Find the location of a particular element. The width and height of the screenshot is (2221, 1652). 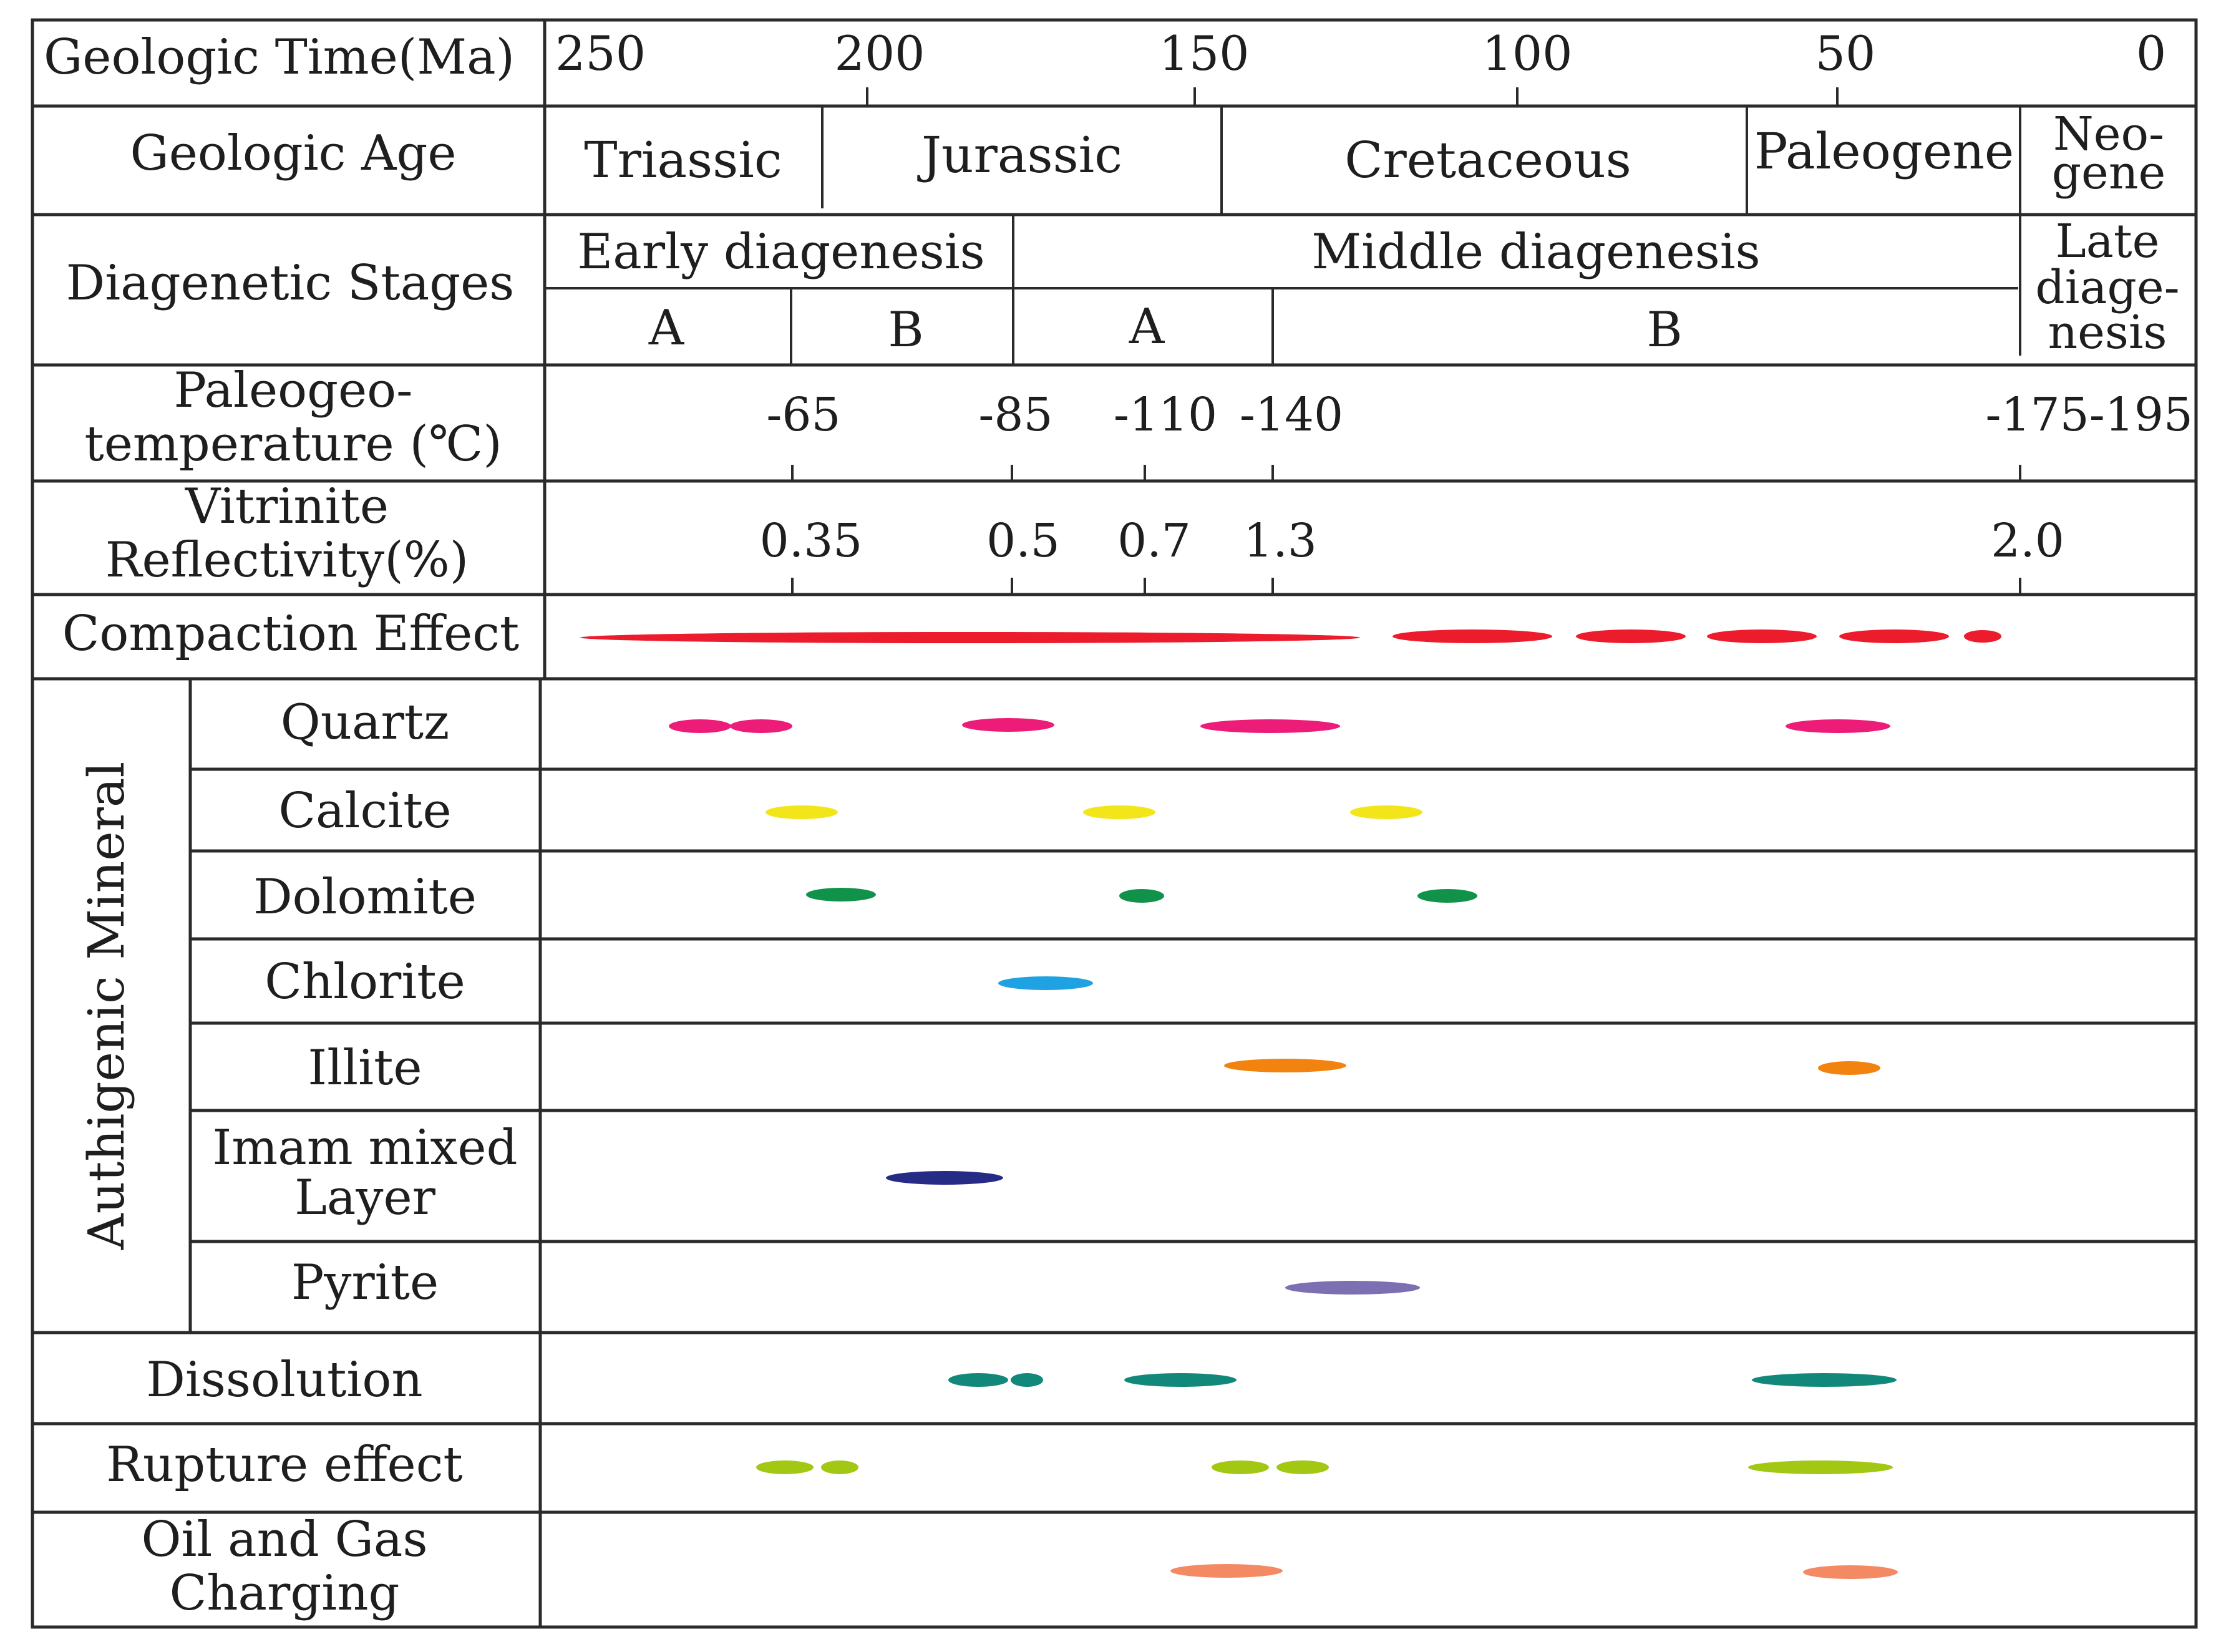

authigenic-mineral-label: Authigenic Mineral is located at coordinates (106, 1006).